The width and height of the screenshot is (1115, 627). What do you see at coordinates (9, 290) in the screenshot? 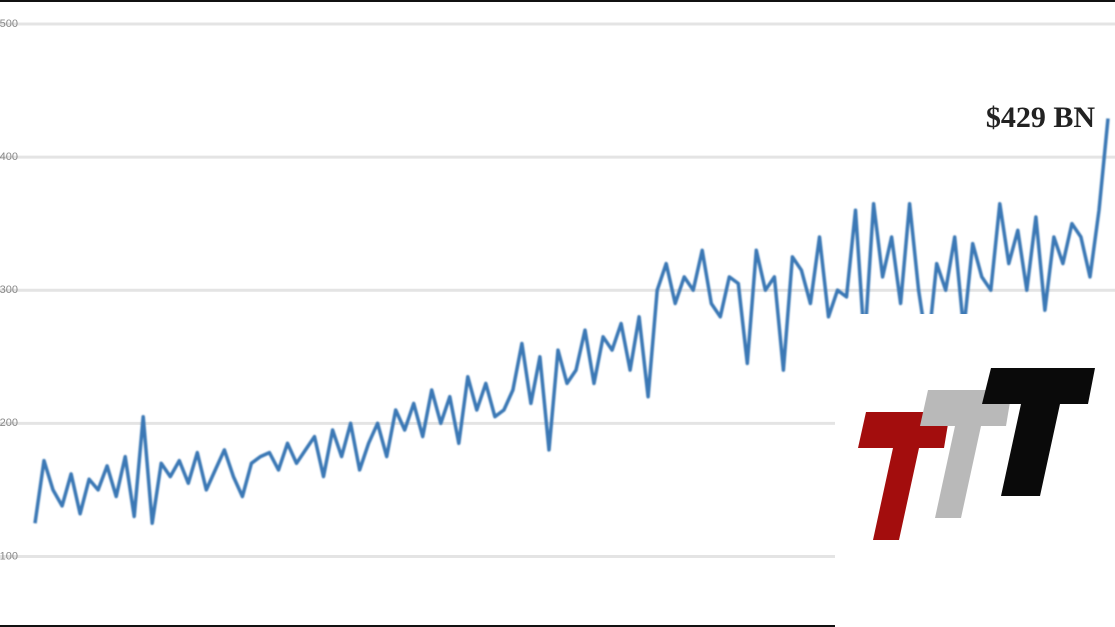
I see `y-tick-label: 300` at bounding box center [9, 290].